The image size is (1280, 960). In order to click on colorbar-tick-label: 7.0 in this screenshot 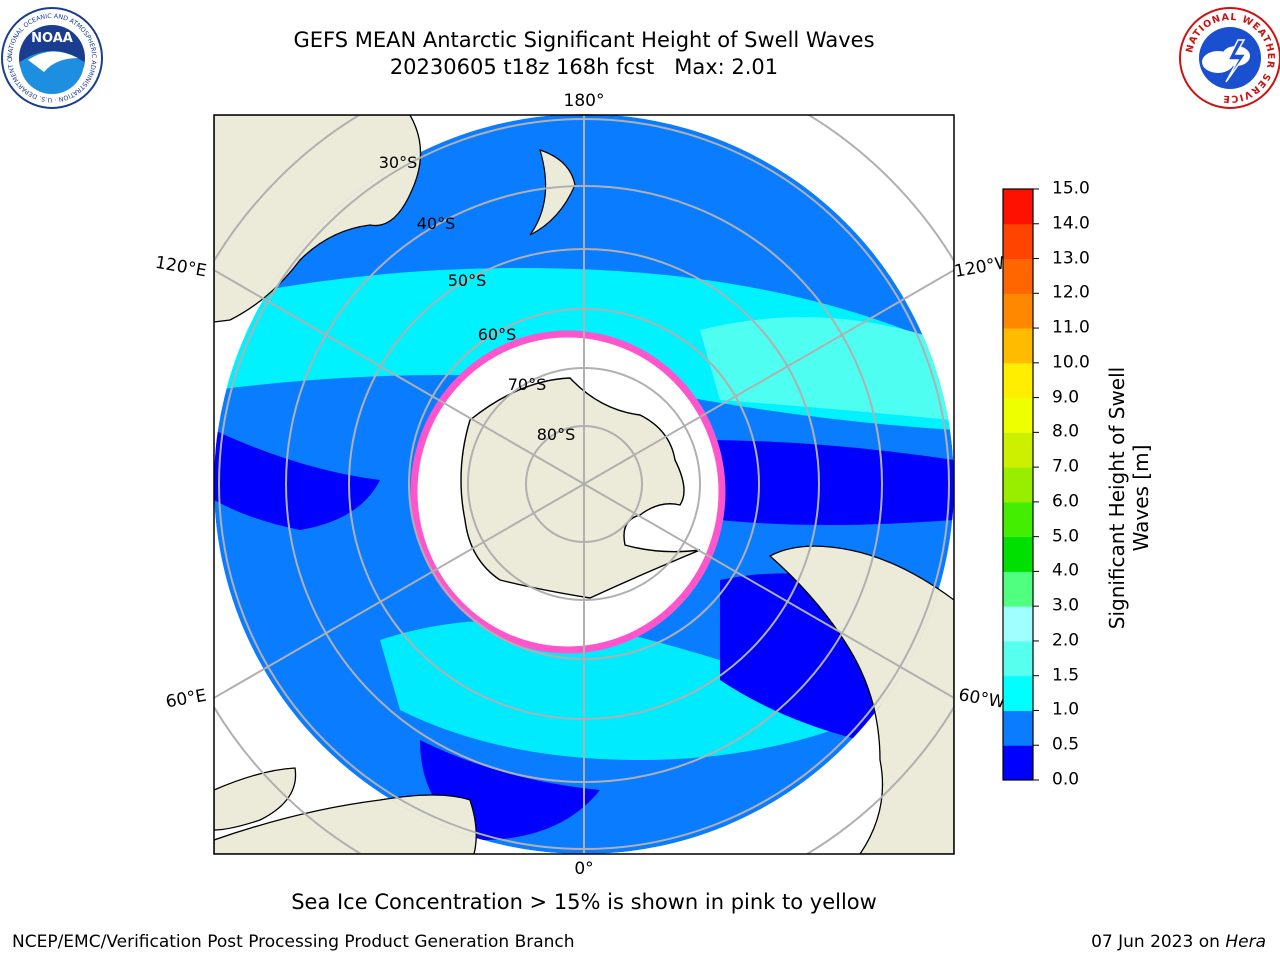, I will do `click(1066, 466)`.